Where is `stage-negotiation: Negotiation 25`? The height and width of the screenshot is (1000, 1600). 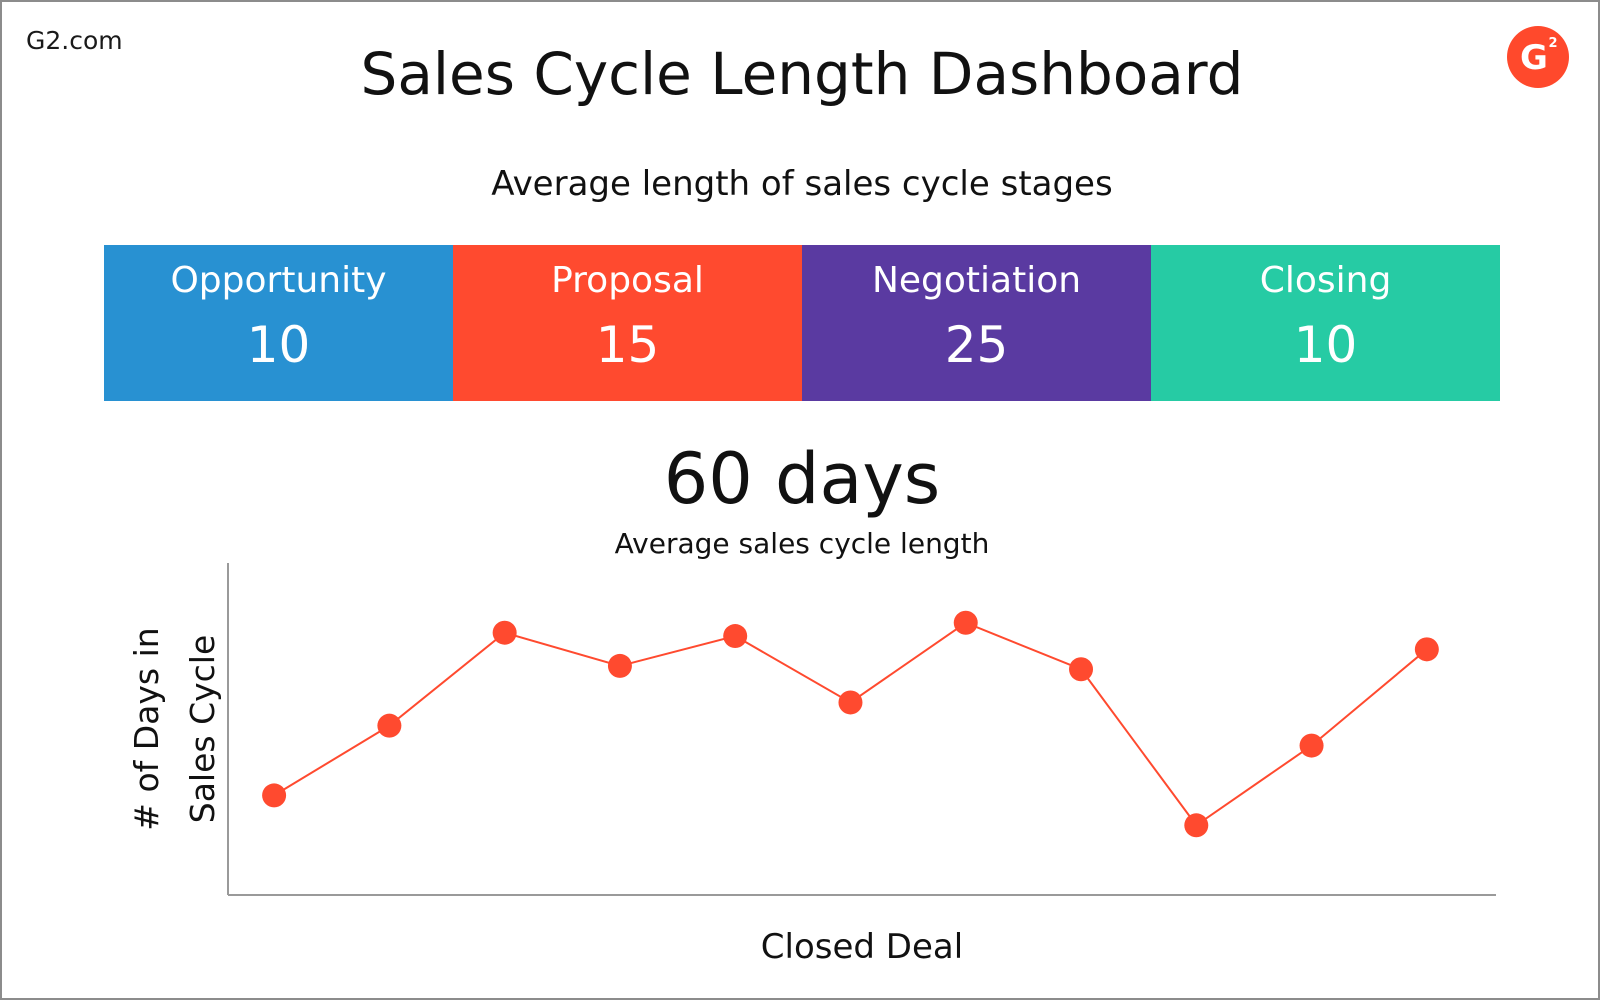
stage-negotiation: Negotiation 25 is located at coordinates (976, 323).